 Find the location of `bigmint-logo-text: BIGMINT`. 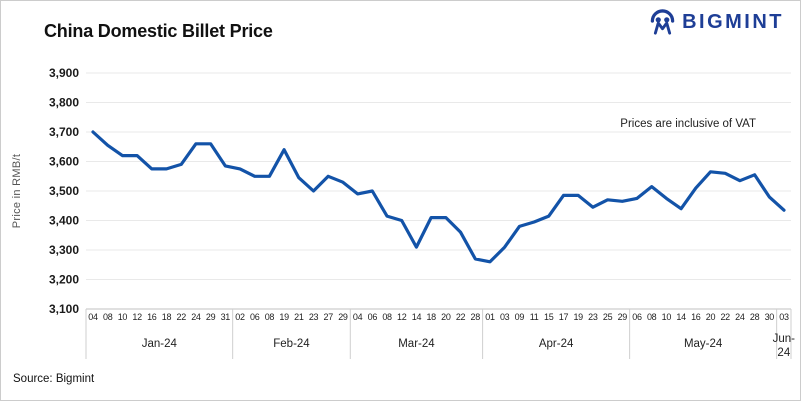

bigmint-logo-text: BIGMINT is located at coordinates (733, 22).